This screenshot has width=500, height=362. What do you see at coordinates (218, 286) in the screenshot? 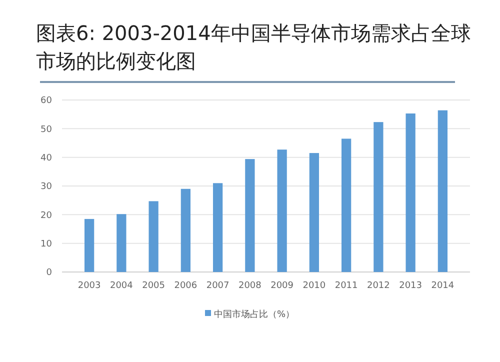
I see `x-tick-label: 2007` at bounding box center [218, 286].